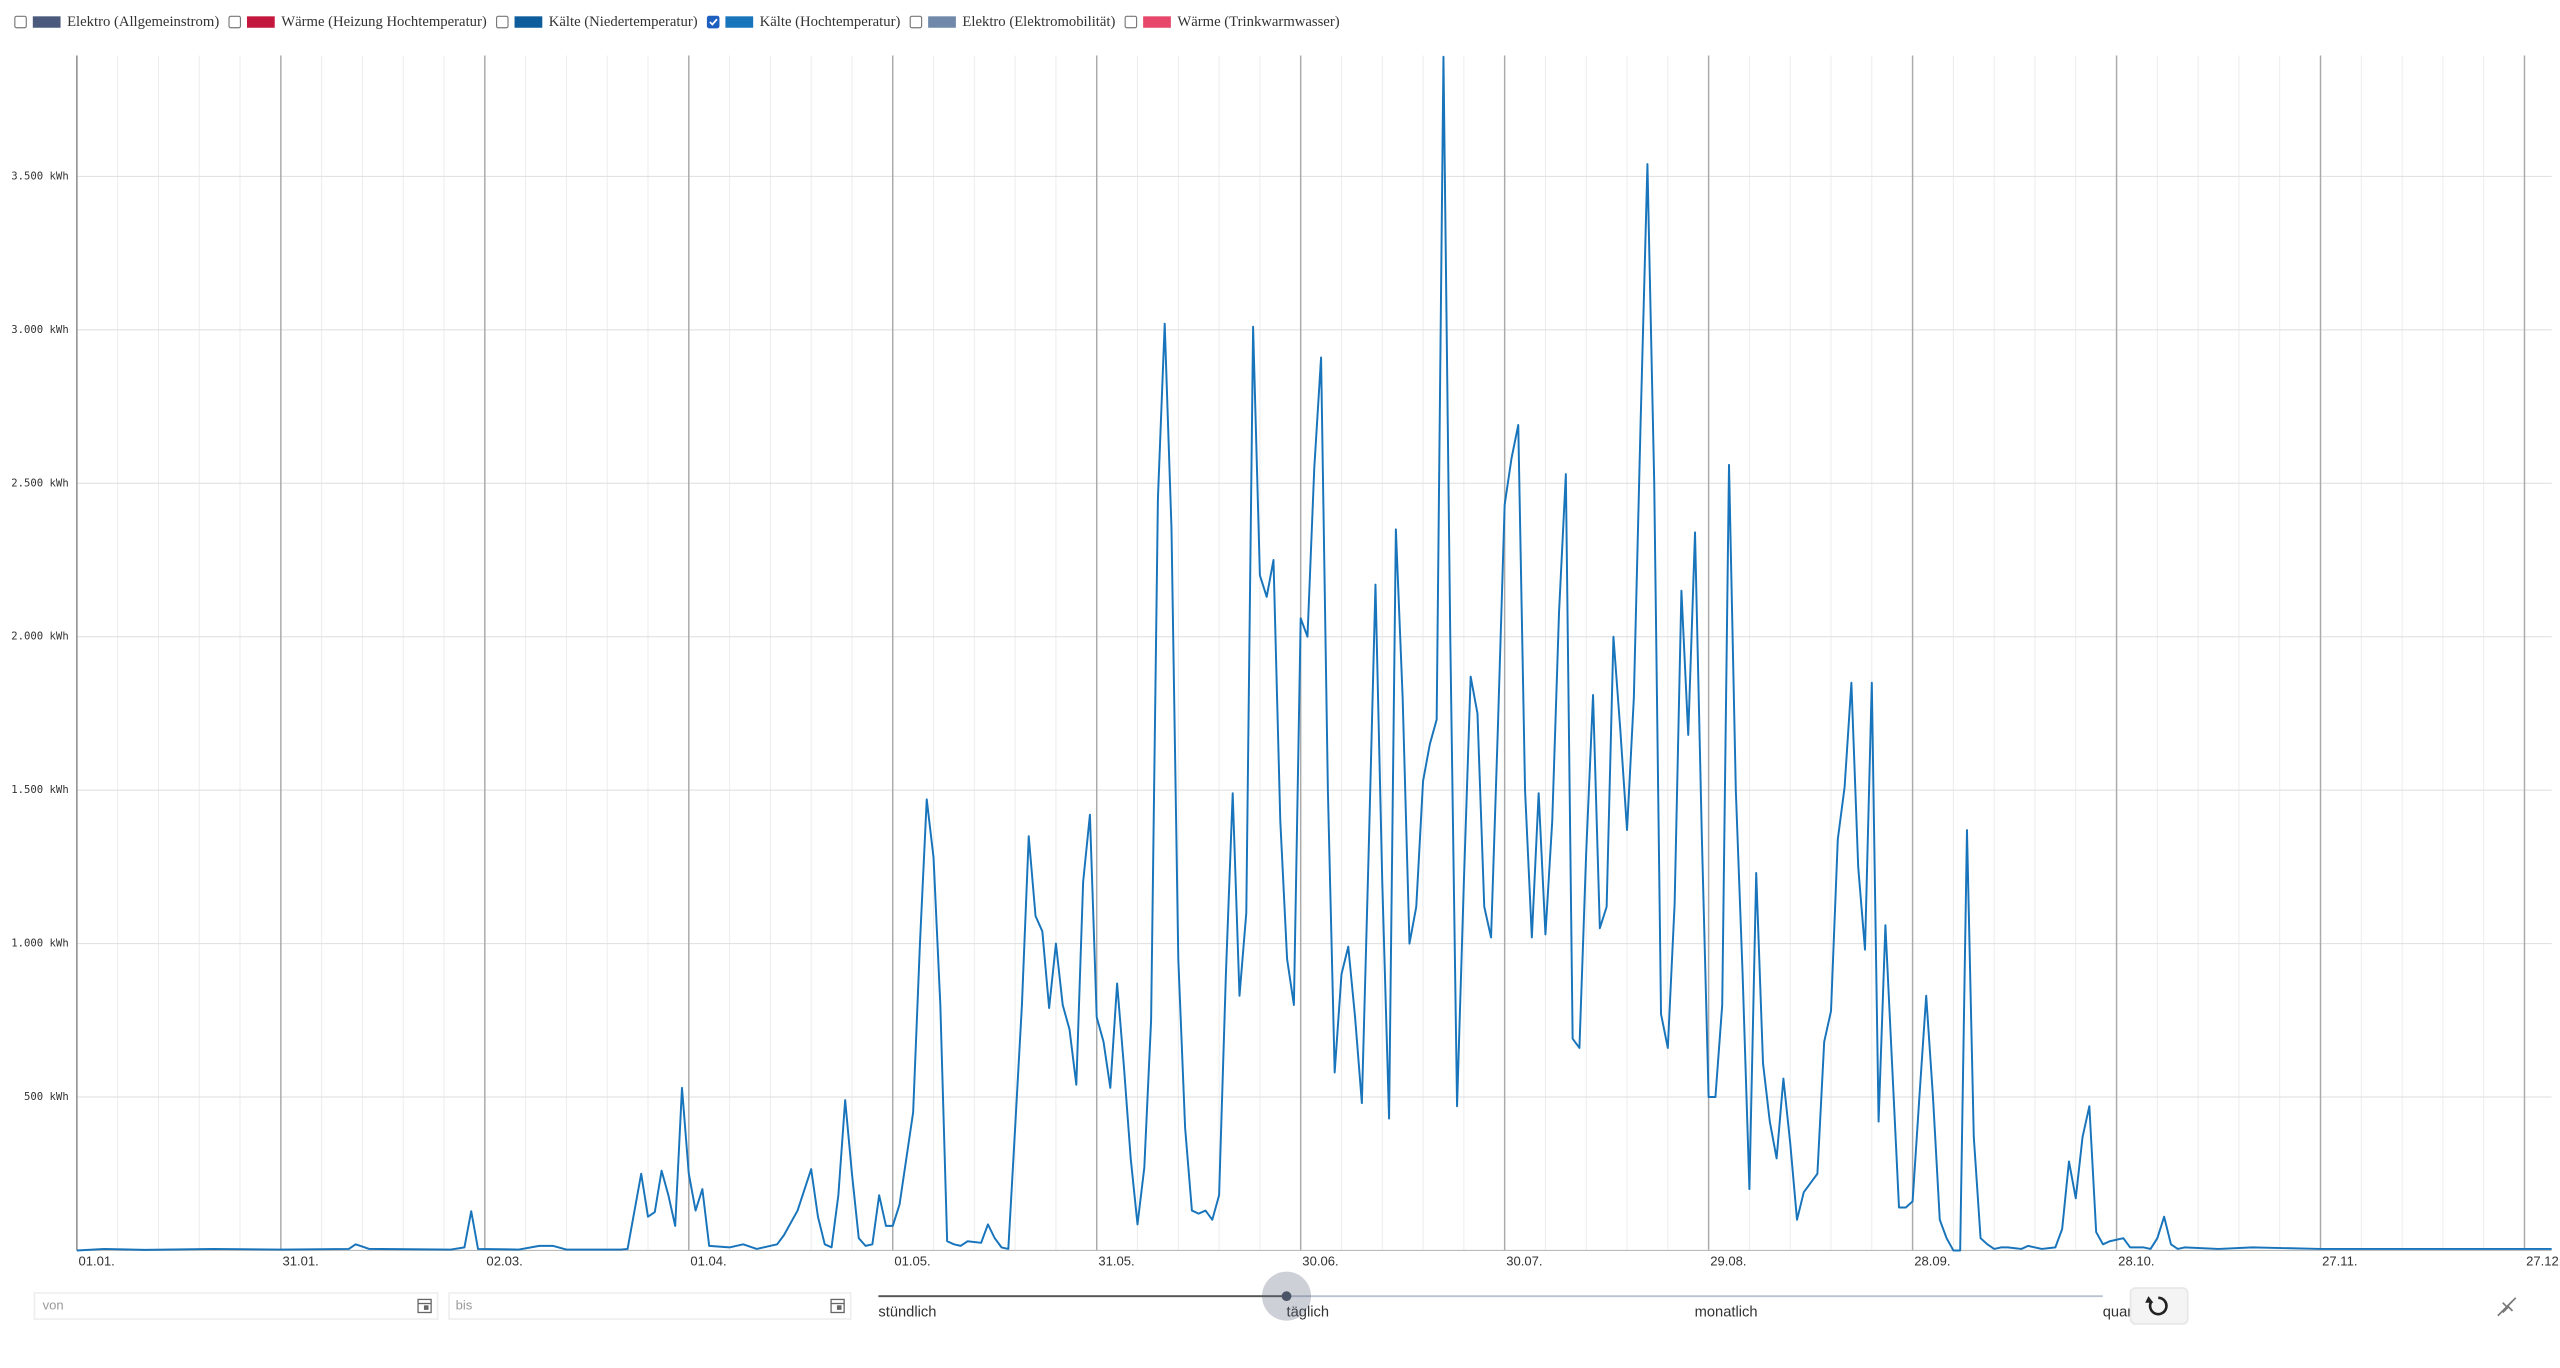 Image resolution: width=2560 pixels, height=1368 pixels. I want to click on from-placeholder: von, so click(53, 1304).